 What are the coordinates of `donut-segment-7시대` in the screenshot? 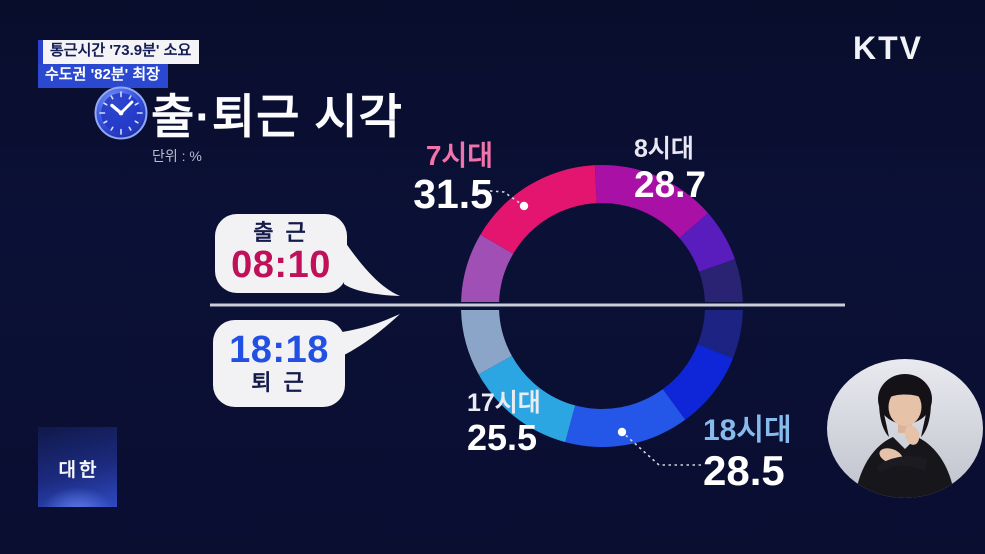 It's located at (538, 209).